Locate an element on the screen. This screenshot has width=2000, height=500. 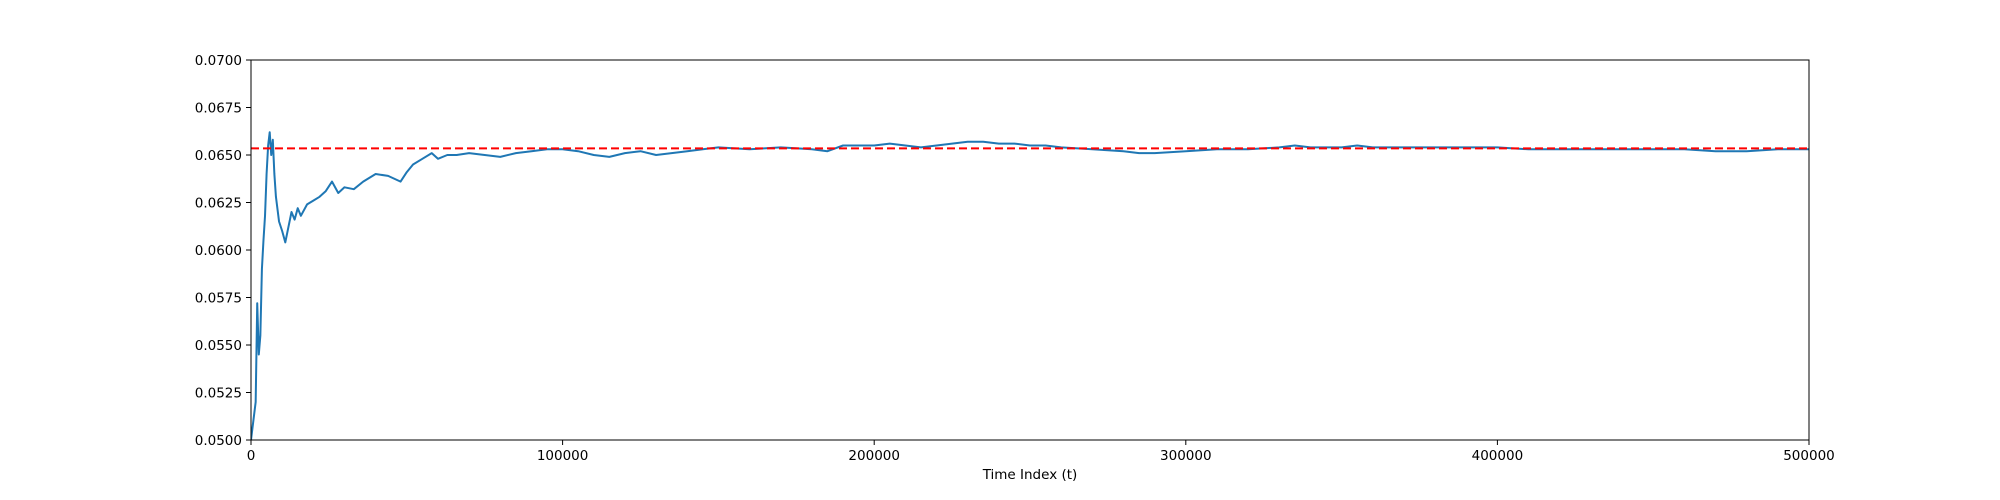
y-tick-label: 0.0600 is located at coordinates (218, 251).